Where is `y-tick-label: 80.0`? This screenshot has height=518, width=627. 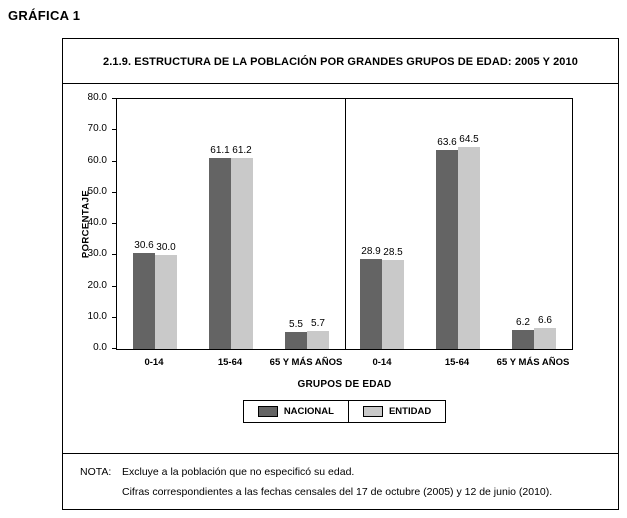 y-tick-label: 80.0 is located at coordinates (97, 97).